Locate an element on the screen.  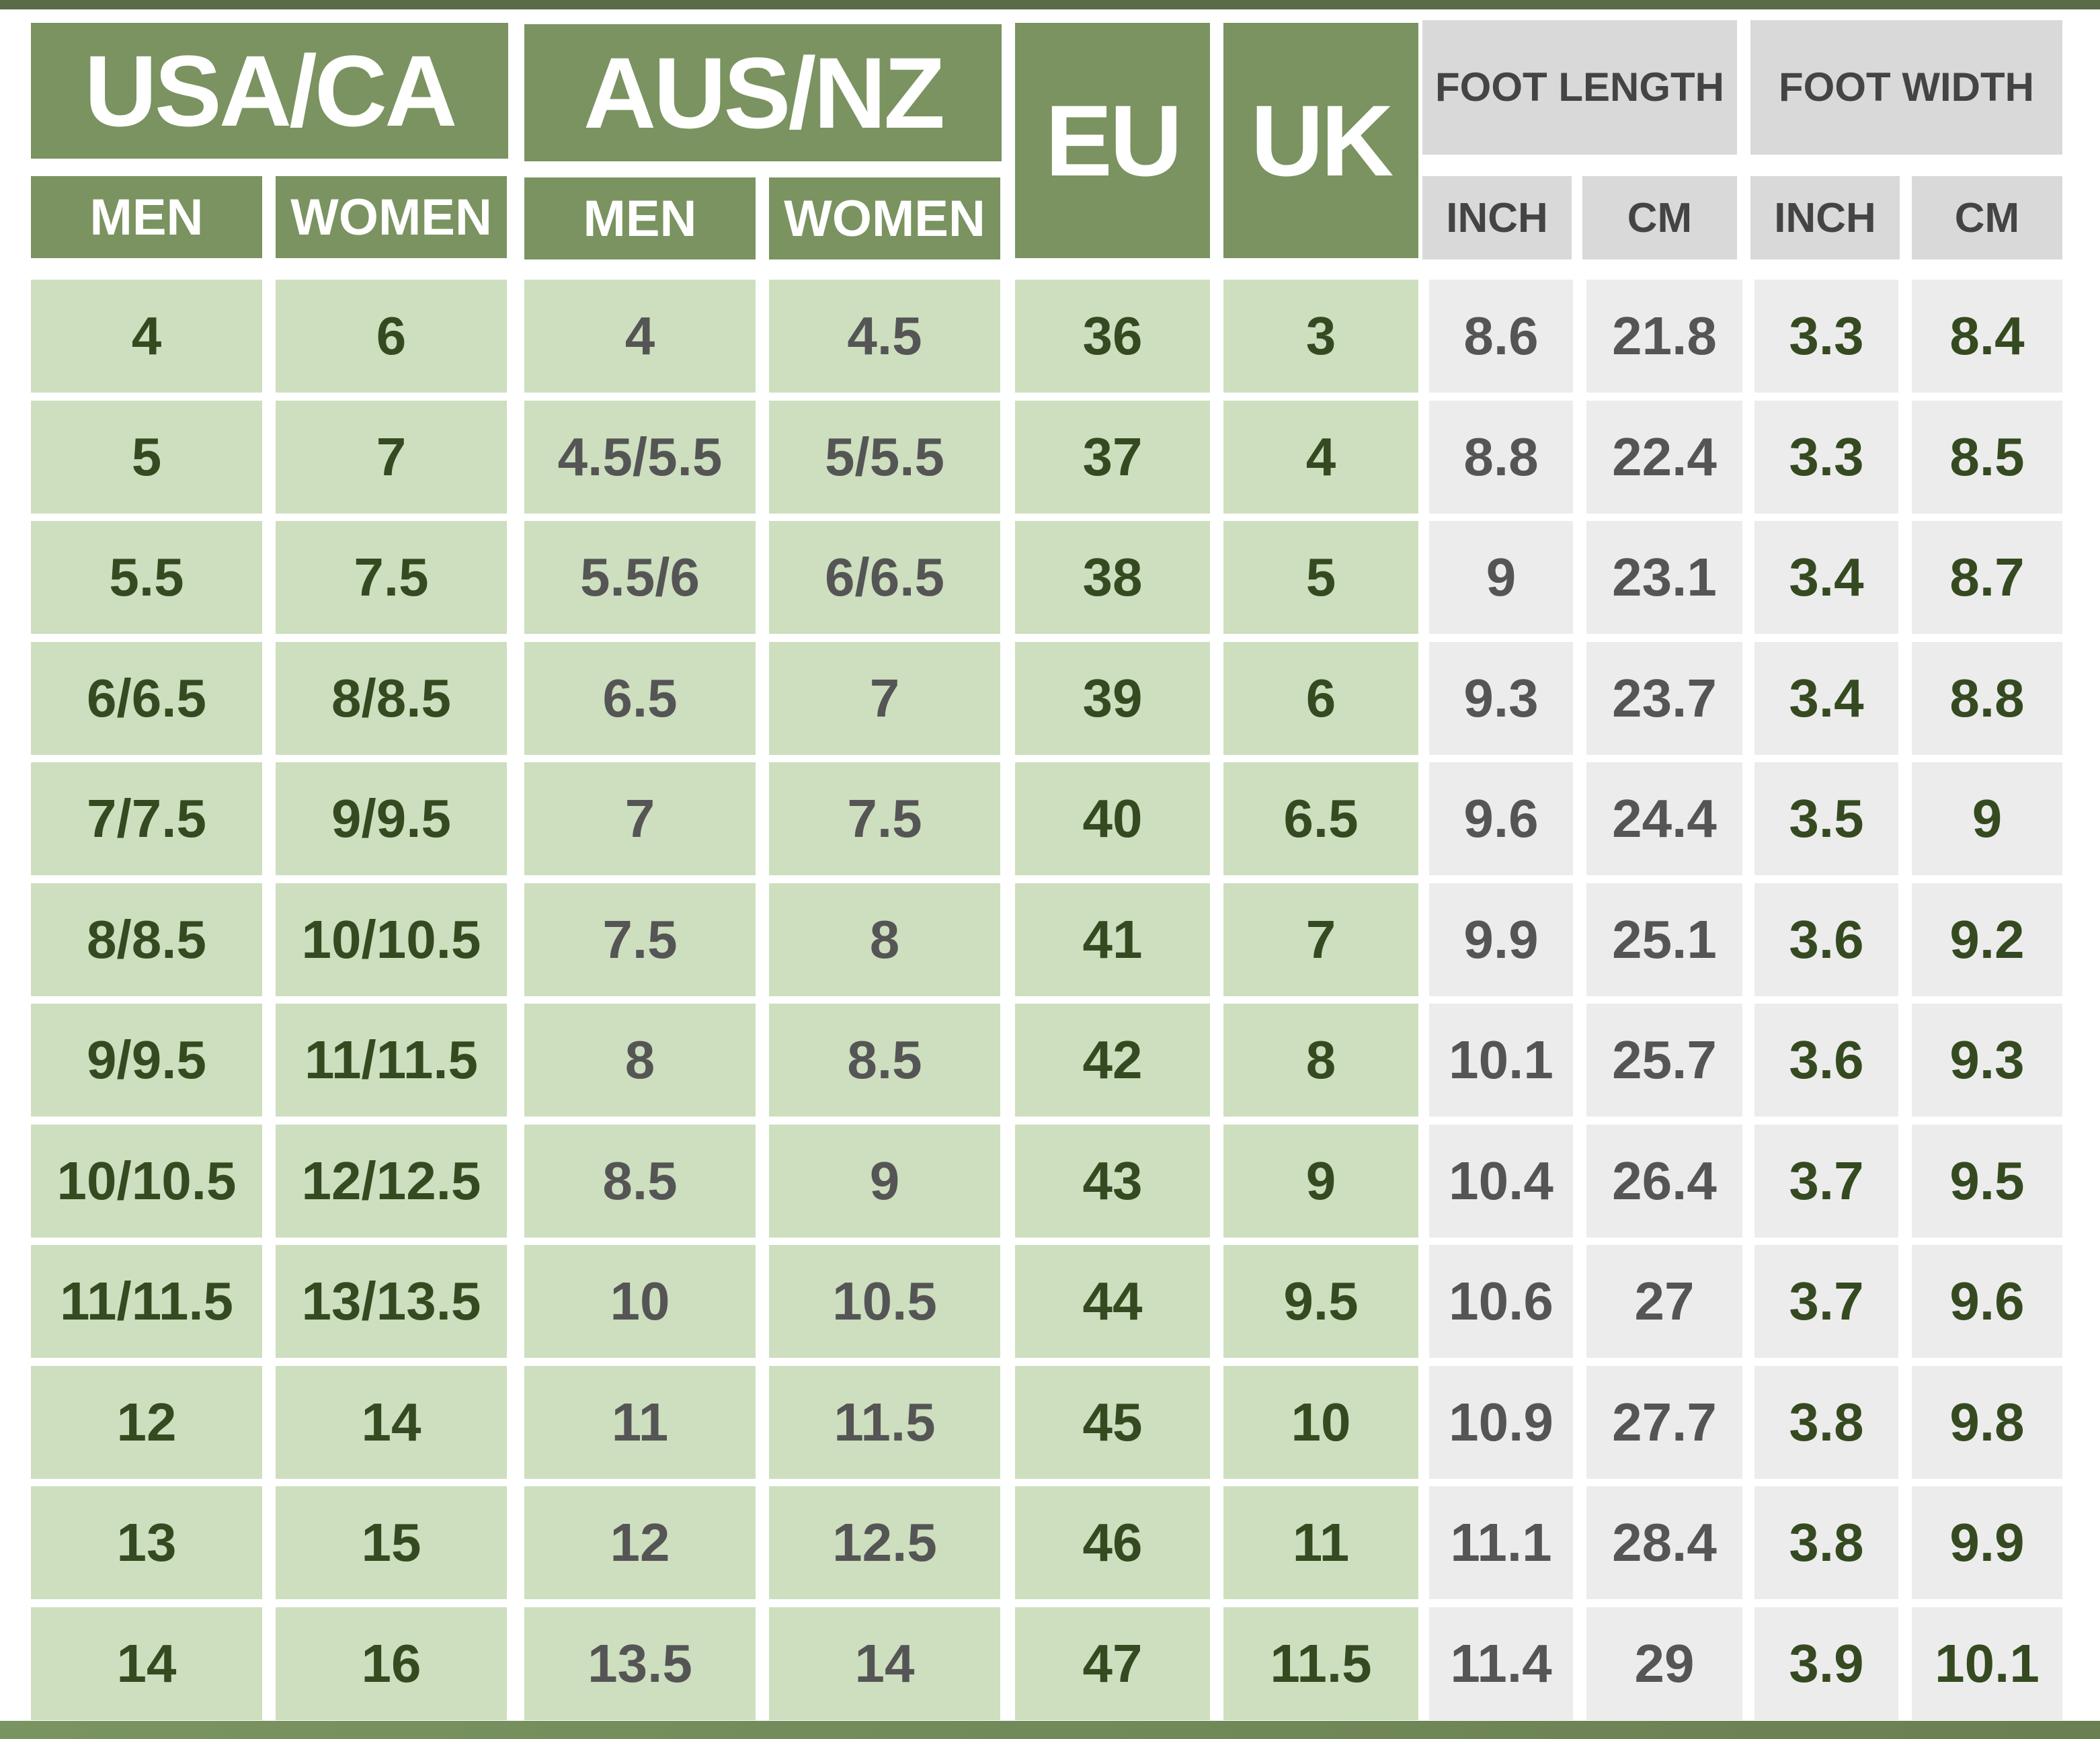
cell-uk: 7 is located at coordinates (1320, 939).